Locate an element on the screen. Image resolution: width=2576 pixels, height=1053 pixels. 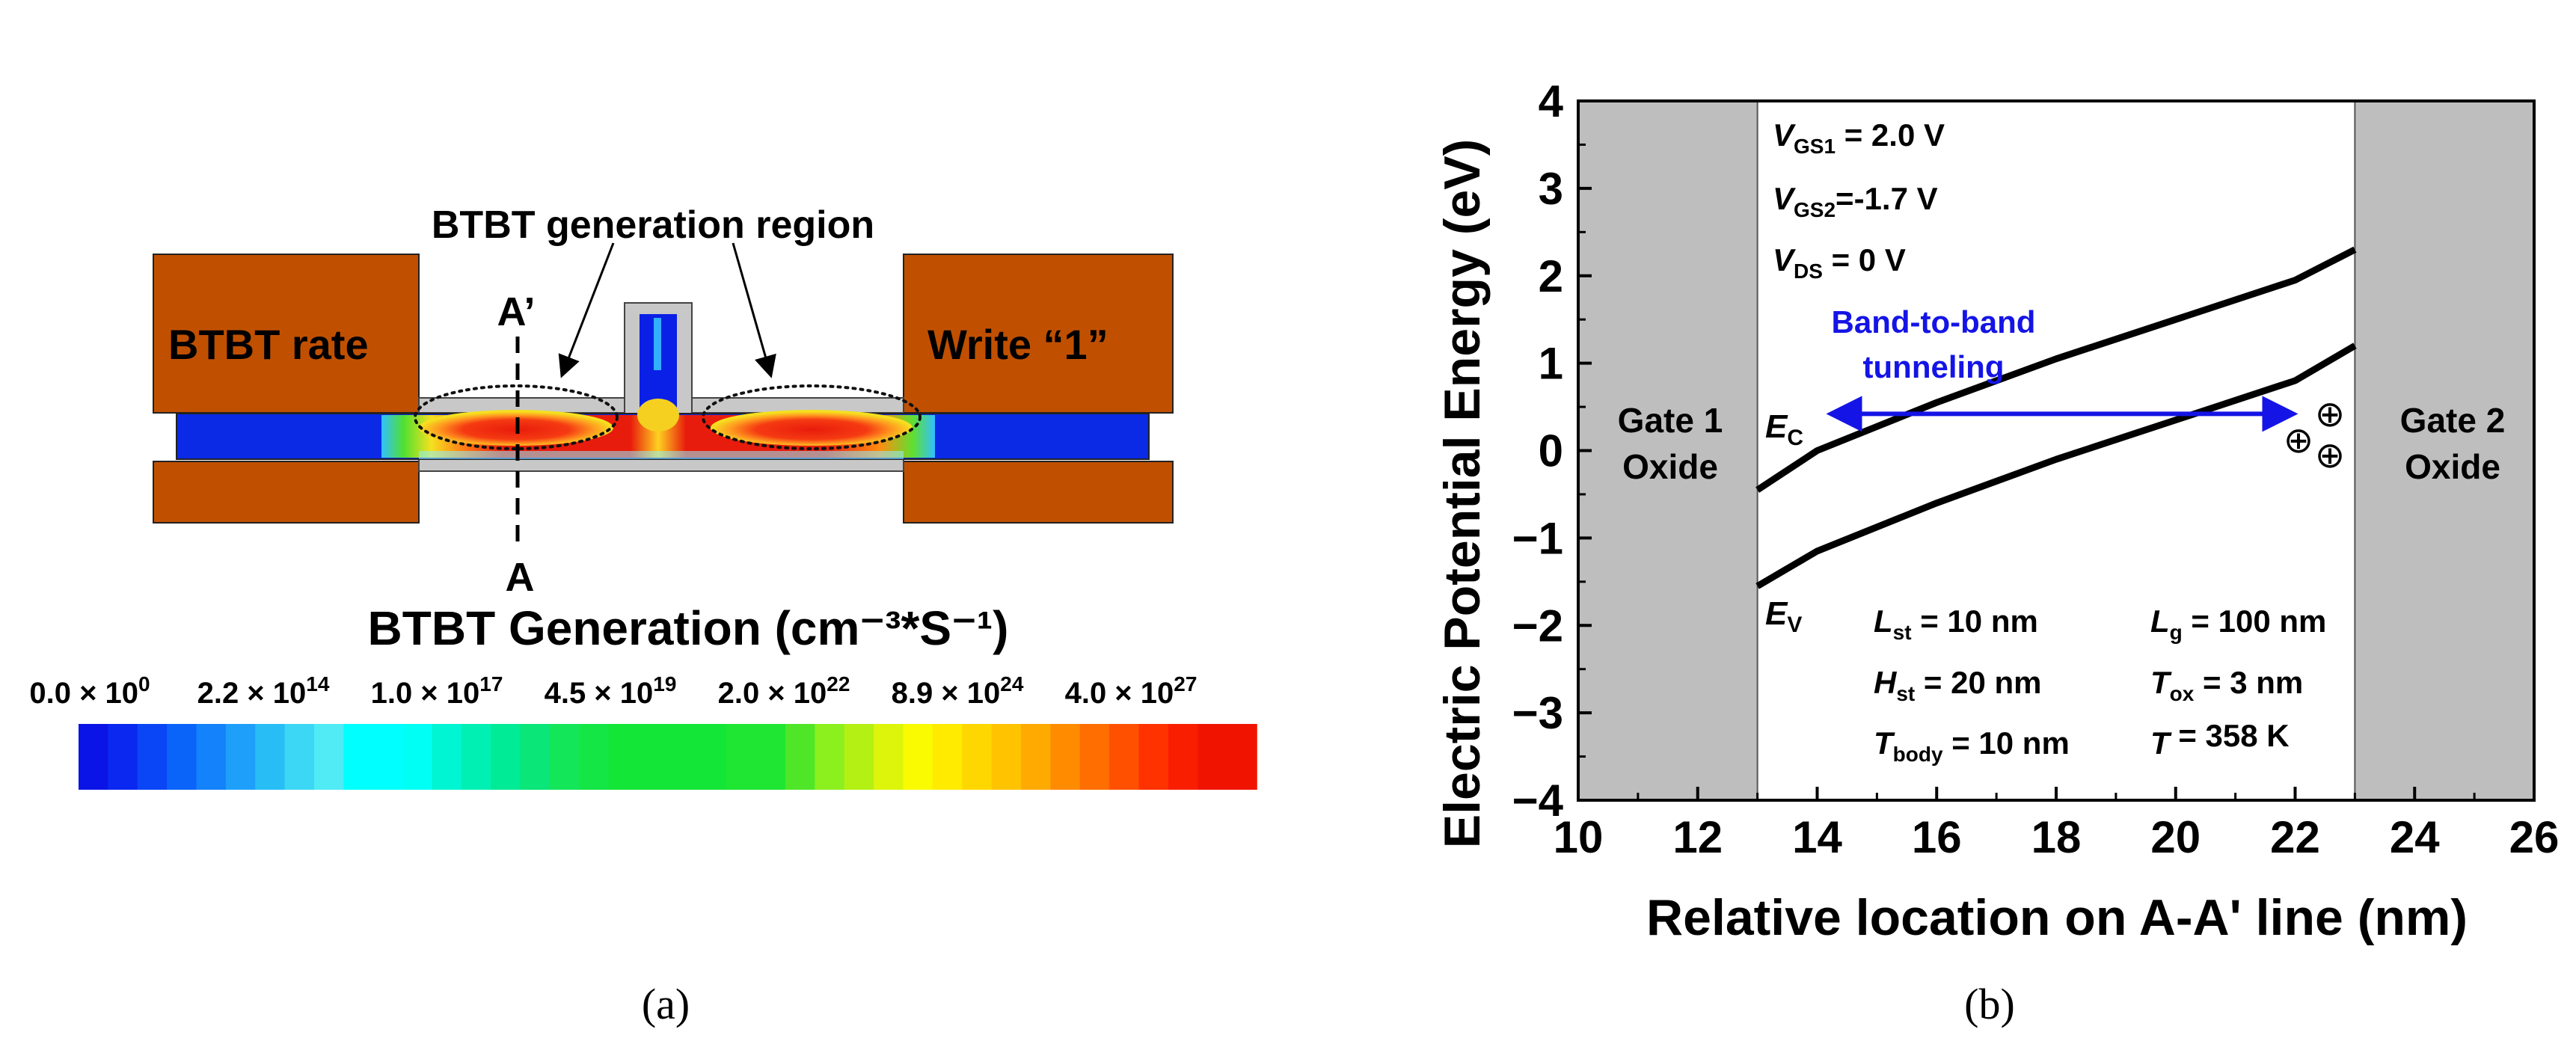
y-axis-label: Electric Potential Energy (eV) is located at coordinates (1462, 494).